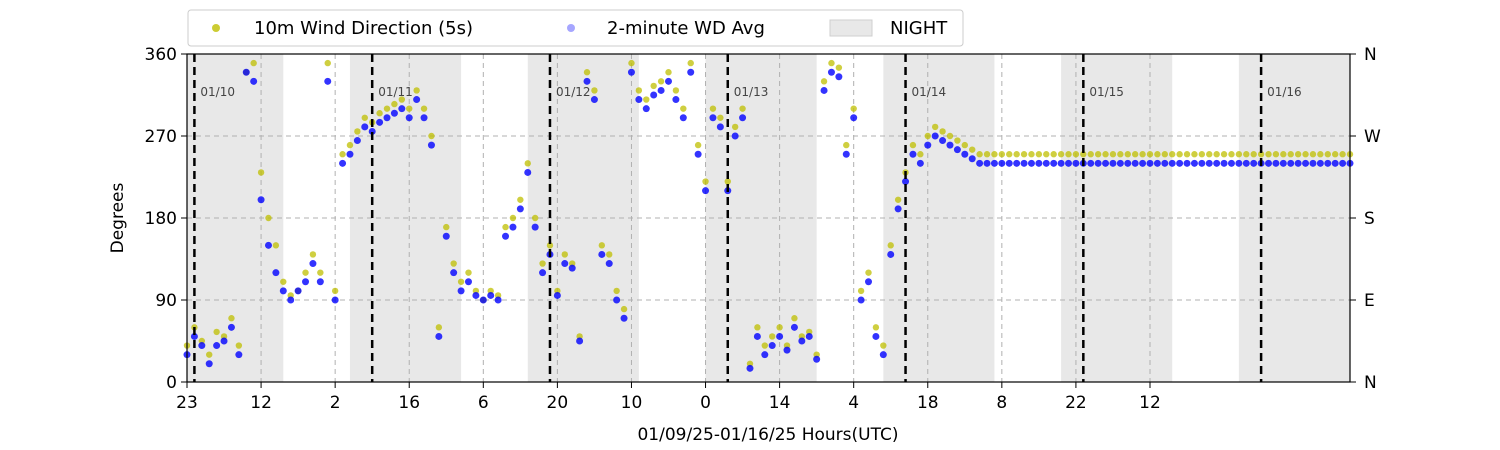 The width and height of the screenshot is (1500, 450). What do you see at coordinates (928, 403) in the screenshot?
I see `x-tick-label: 18` at bounding box center [928, 403].